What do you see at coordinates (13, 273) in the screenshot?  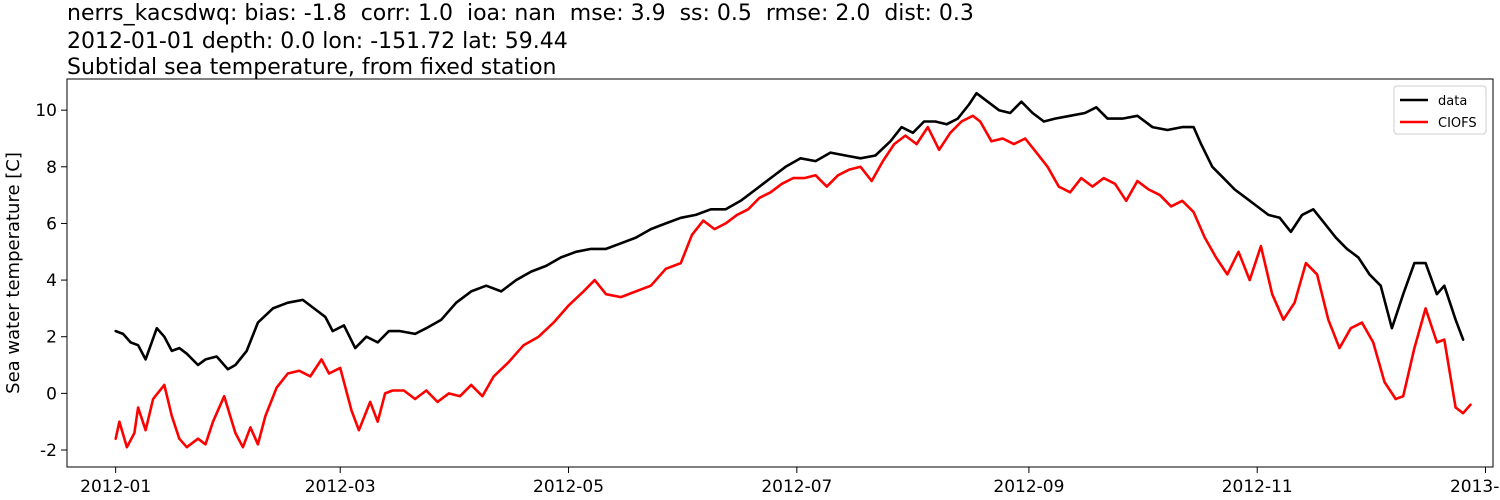 I see `y-axis-label: Sea water temperature [C]` at bounding box center [13, 273].